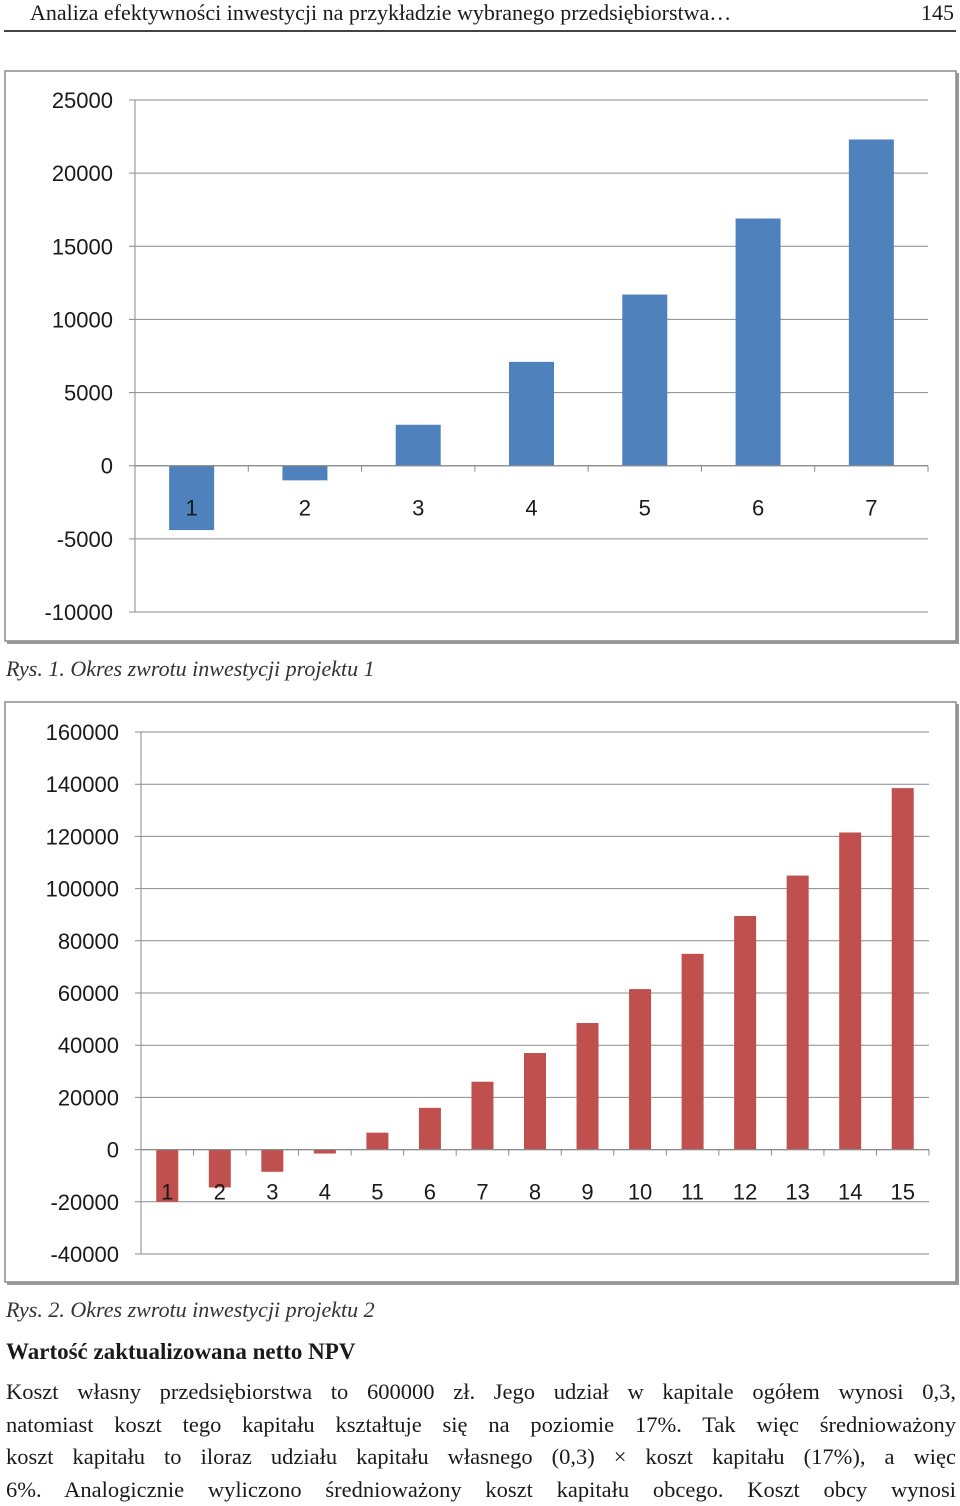 Image resolution: width=960 pixels, height=1506 pixels. I want to click on y-tick-label: 60000, so click(88, 993).